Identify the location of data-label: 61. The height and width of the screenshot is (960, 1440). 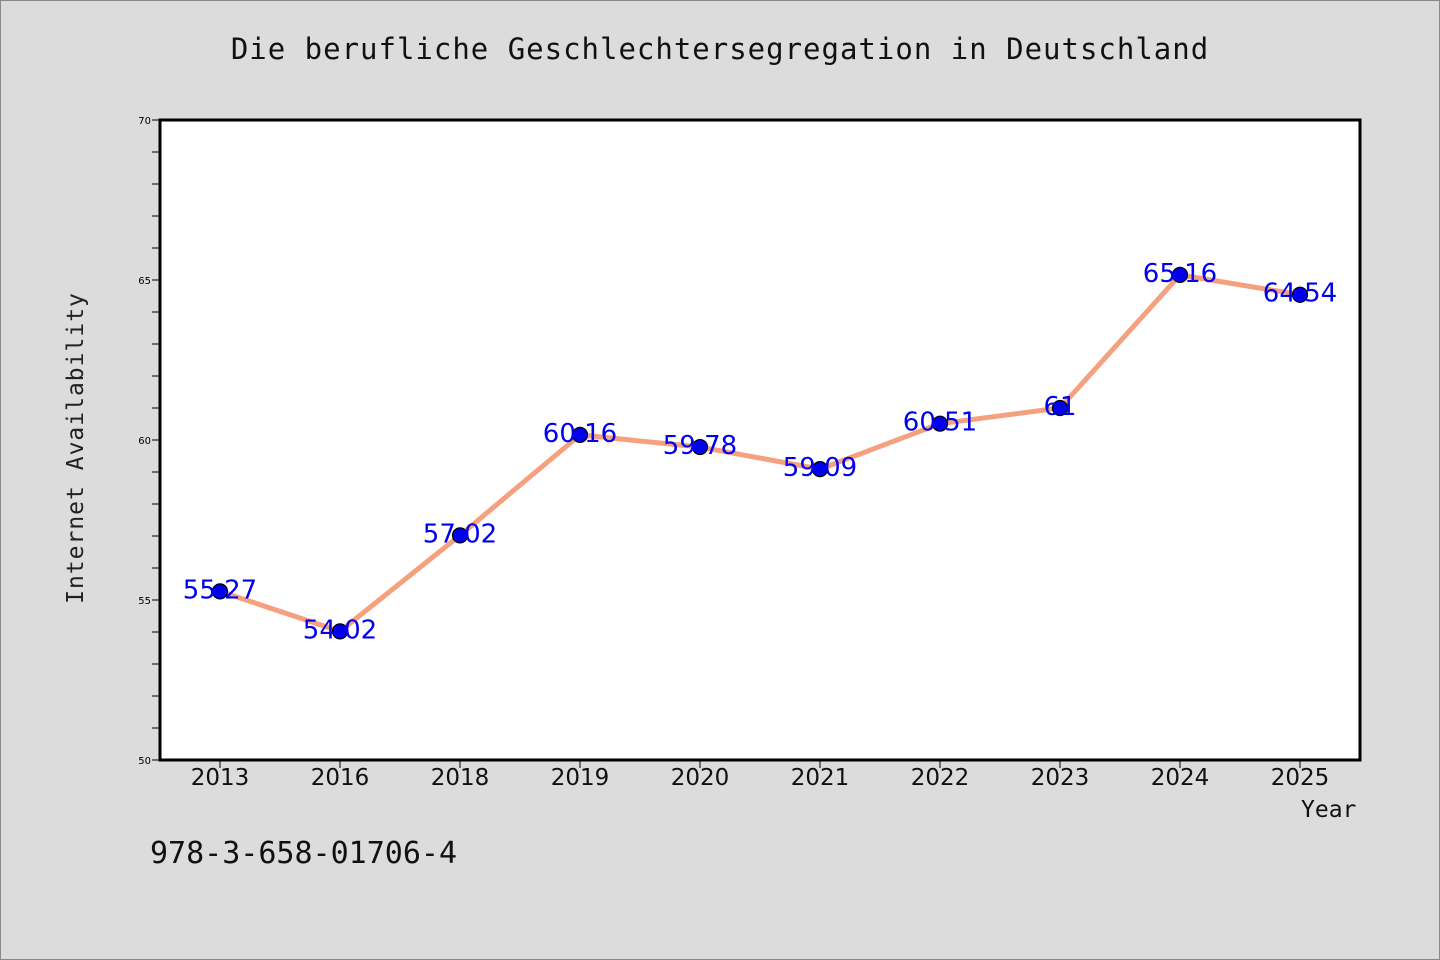
(1059, 407).